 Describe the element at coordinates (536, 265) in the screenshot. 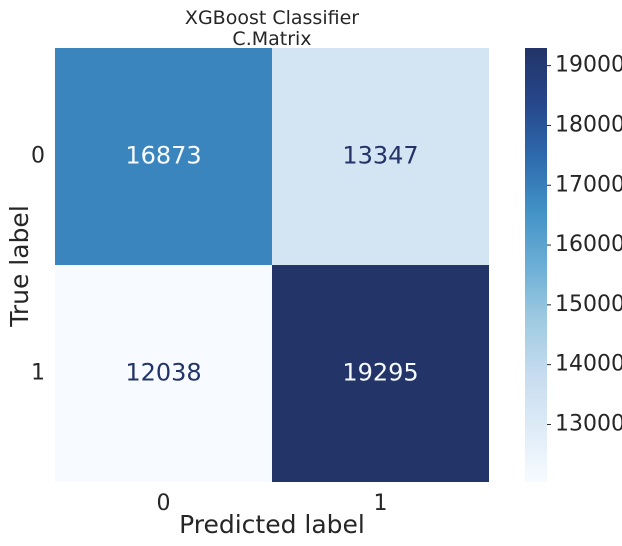

I see `colorbar-gradient` at that location.